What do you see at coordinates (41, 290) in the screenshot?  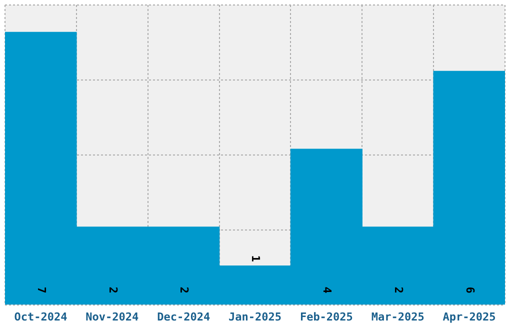 I see `data-label: 7` at bounding box center [41, 290].